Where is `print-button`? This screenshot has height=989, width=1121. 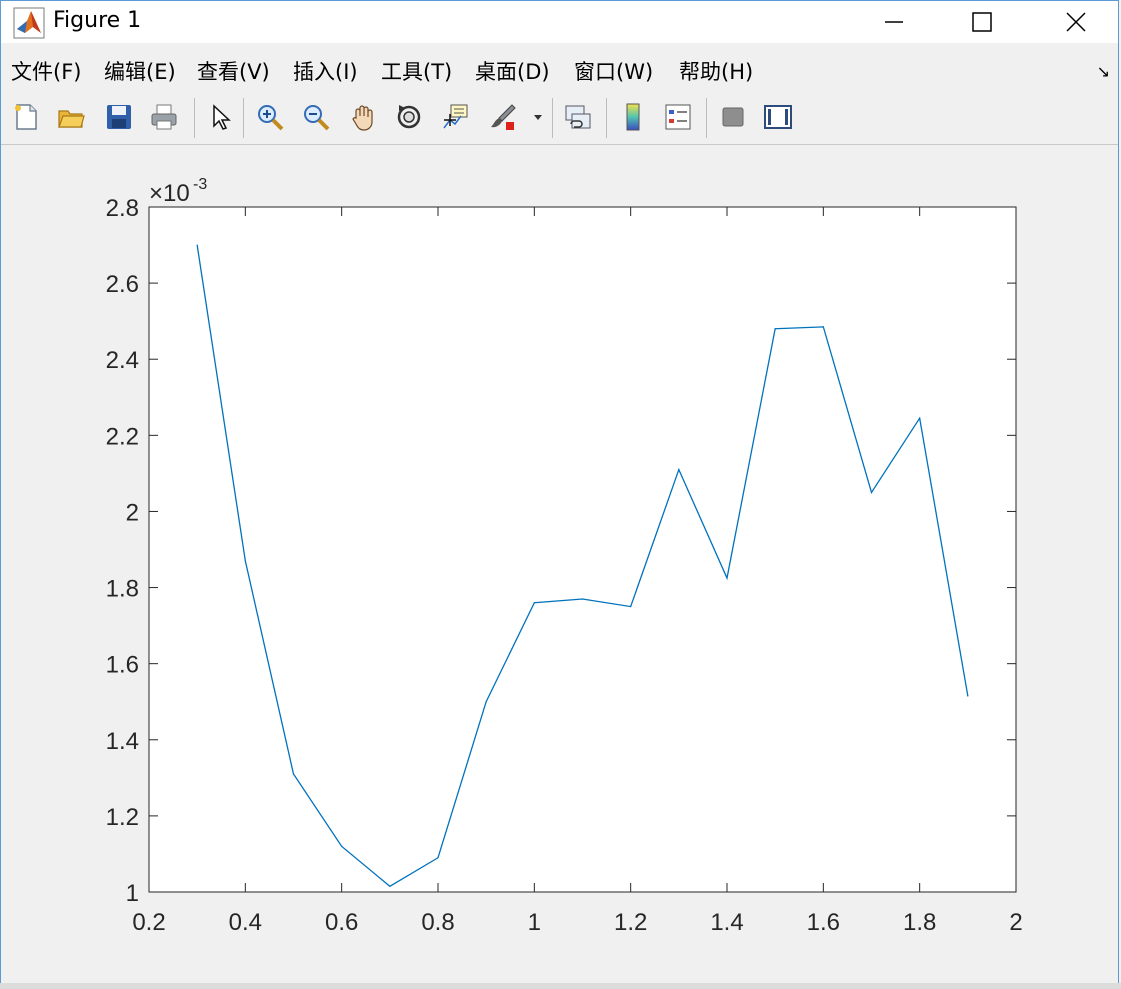
print-button is located at coordinates (164, 117).